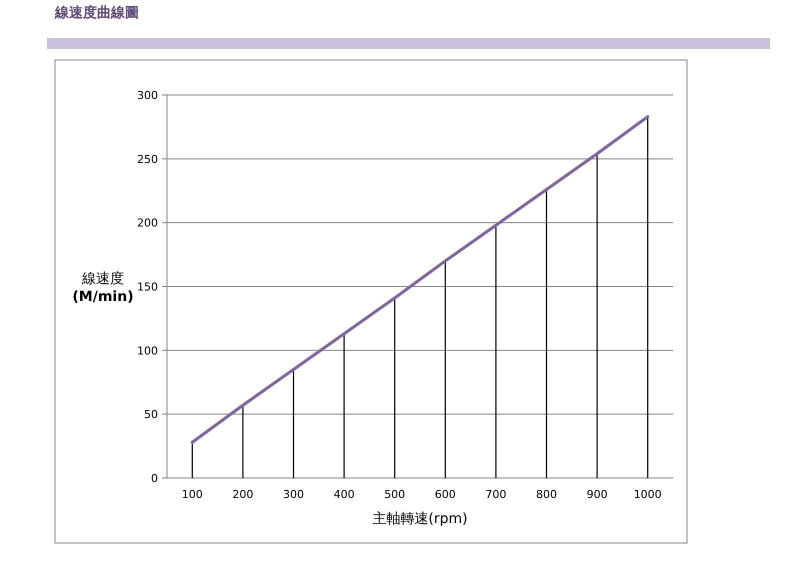  I want to click on y-tick-label: 0, so click(154, 478).